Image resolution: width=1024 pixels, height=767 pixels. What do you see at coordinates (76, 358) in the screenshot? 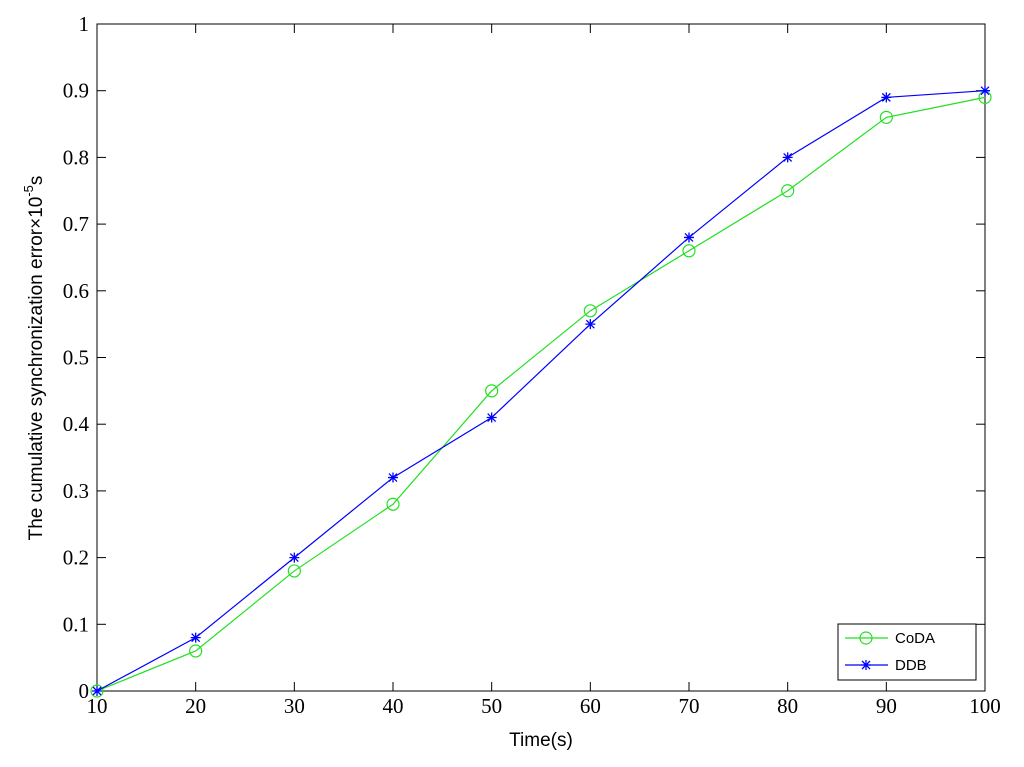
I see `y-tick-label: 0.5` at bounding box center [76, 358].